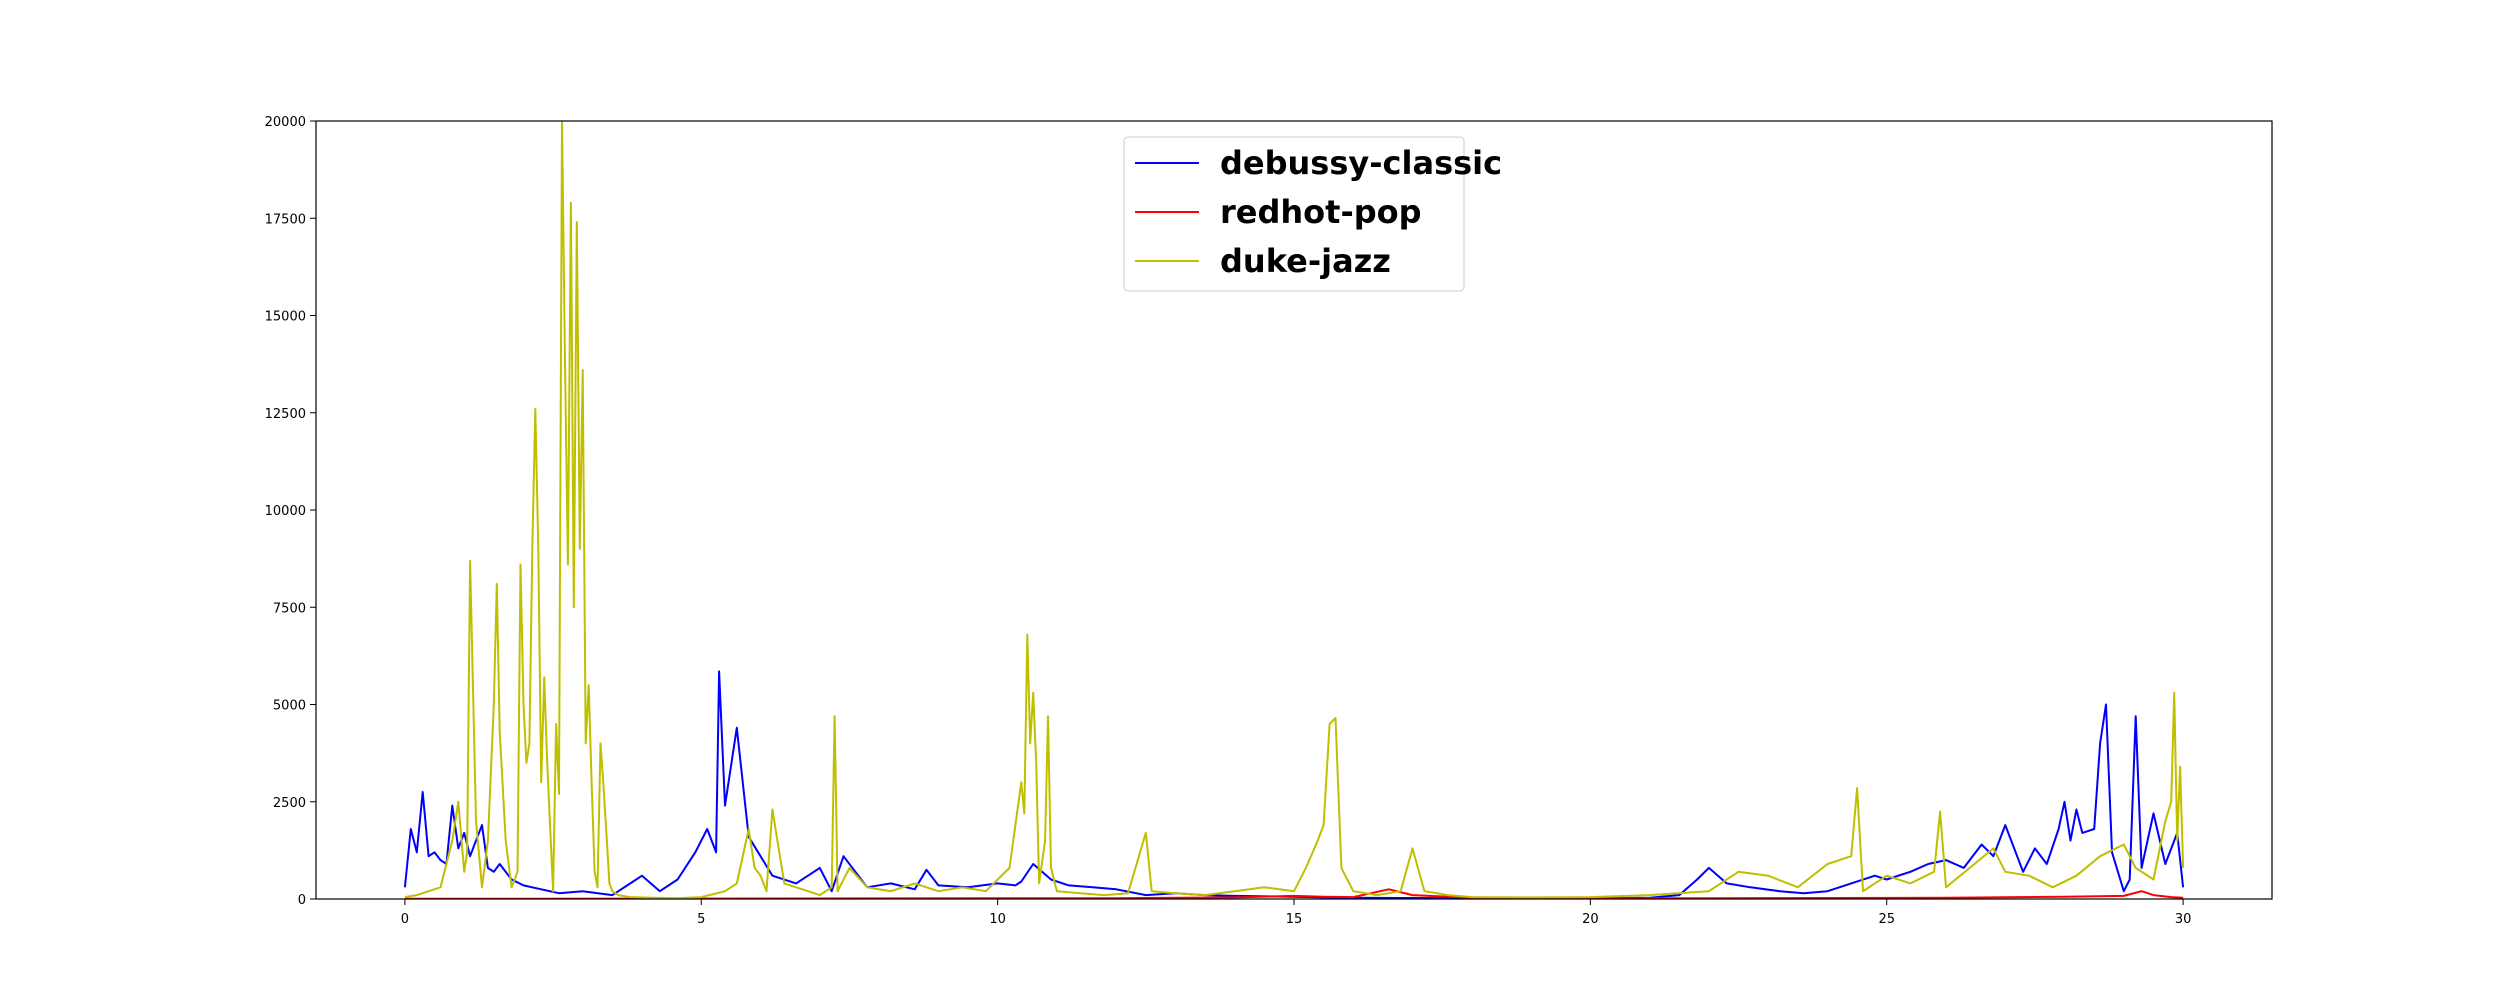 This screenshot has height=1000, width=2500. Describe the element at coordinates (289, 608) in the screenshot. I see `y-tick-label: 7500` at that location.